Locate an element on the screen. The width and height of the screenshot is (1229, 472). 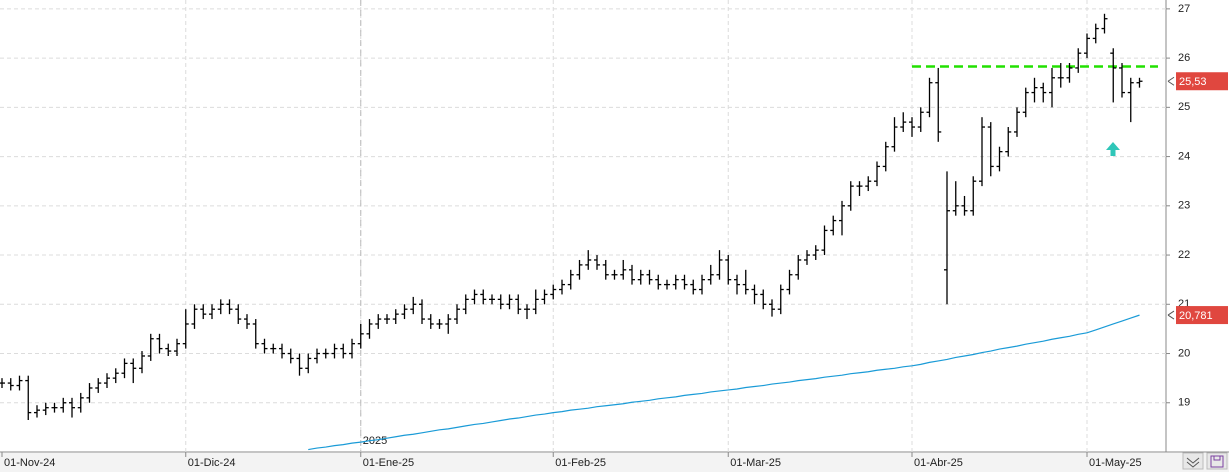
zoom-button is located at coordinates (1193, 461).